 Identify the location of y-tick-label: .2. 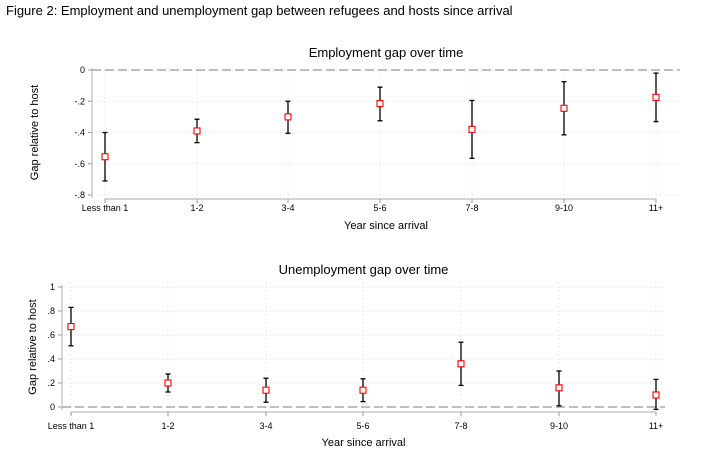
(51, 383).